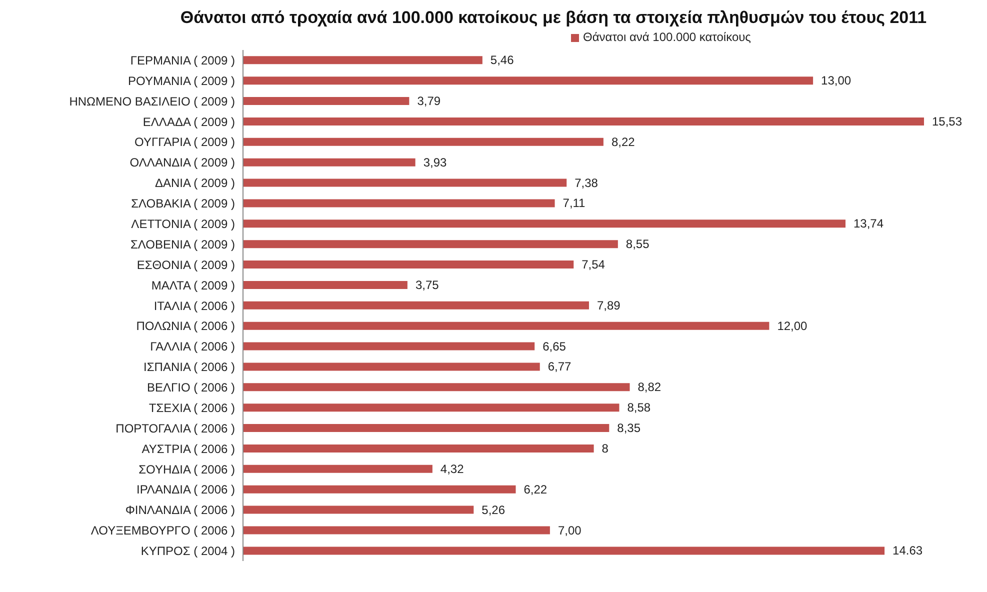 The image size is (987, 592). Describe the element at coordinates (194, 183) in the screenshot. I see `y-tick-label: ΔΑΝΙΑ ( 2009 )` at that location.